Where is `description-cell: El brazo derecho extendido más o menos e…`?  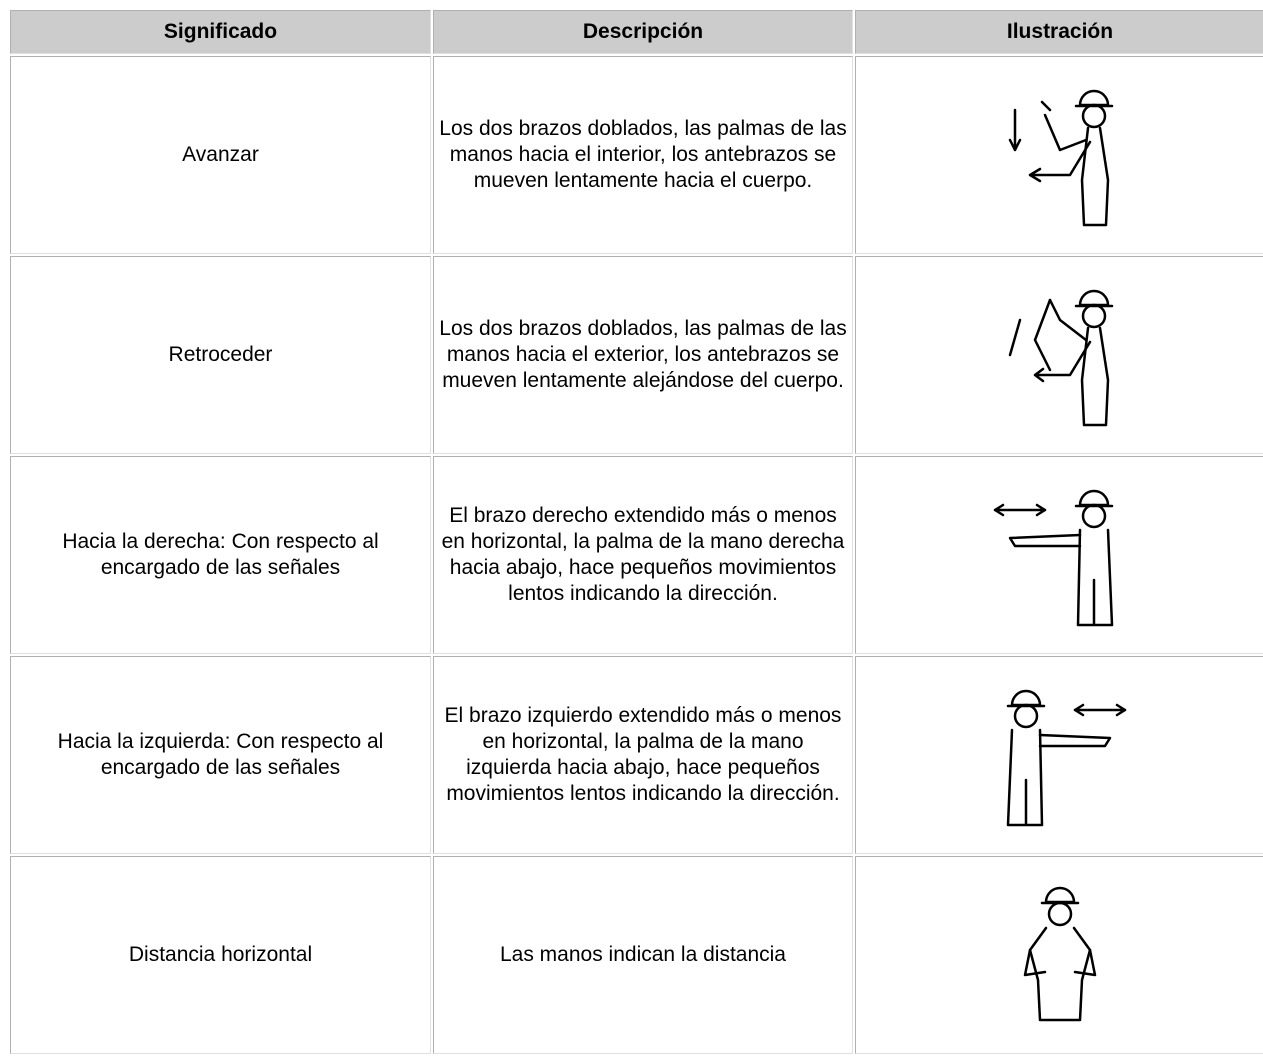 description-cell: El brazo derecho extendido más o menos e… is located at coordinates (643, 555).